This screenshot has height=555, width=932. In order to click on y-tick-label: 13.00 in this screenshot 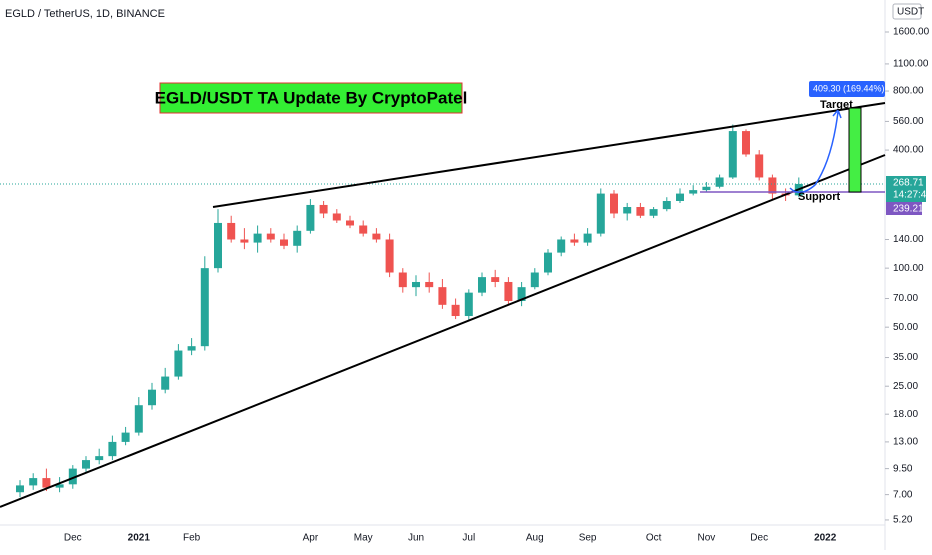, I will do `click(905, 442)`.